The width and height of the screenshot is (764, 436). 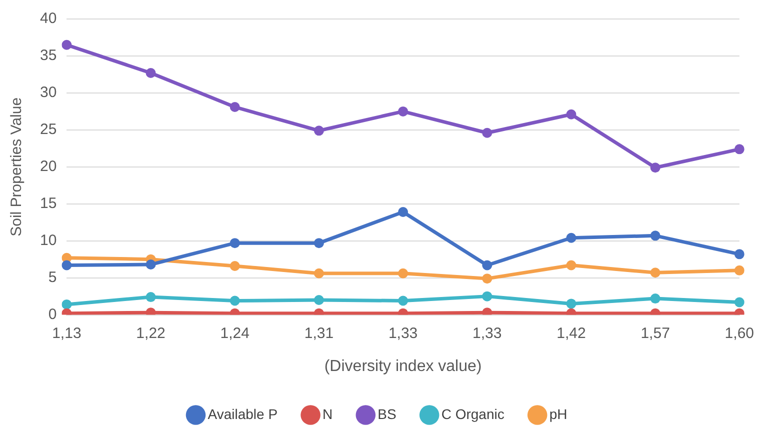 I want to click on x-tick-label: 1,42, so click(x=571, y=333).